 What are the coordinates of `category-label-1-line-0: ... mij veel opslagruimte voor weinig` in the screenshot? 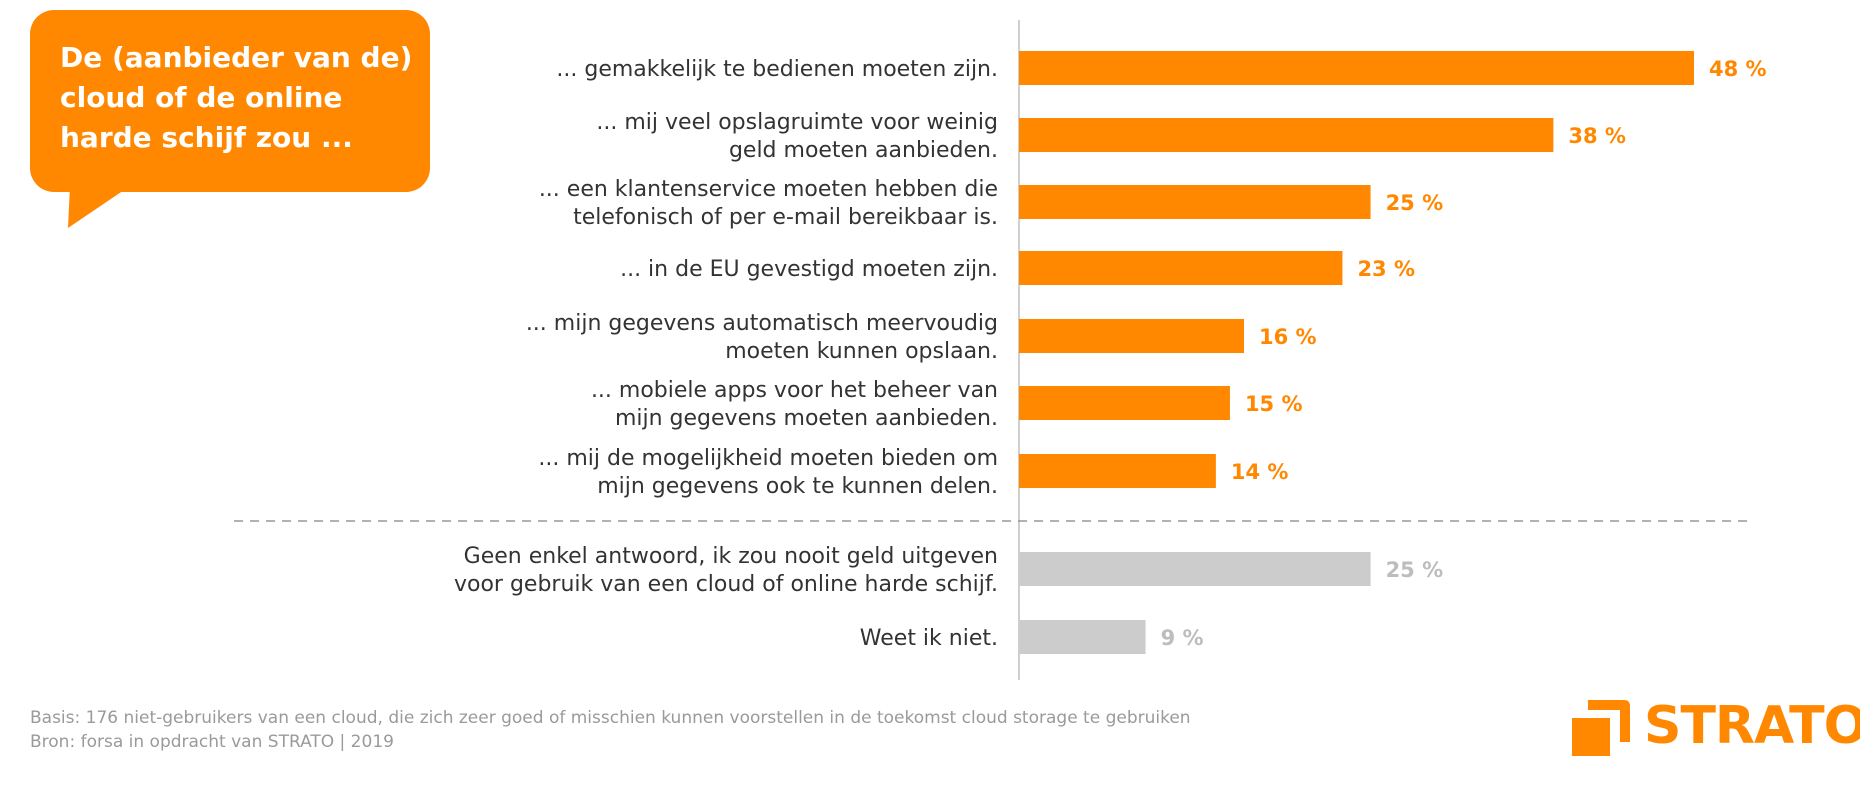 It's located at (797, 122).